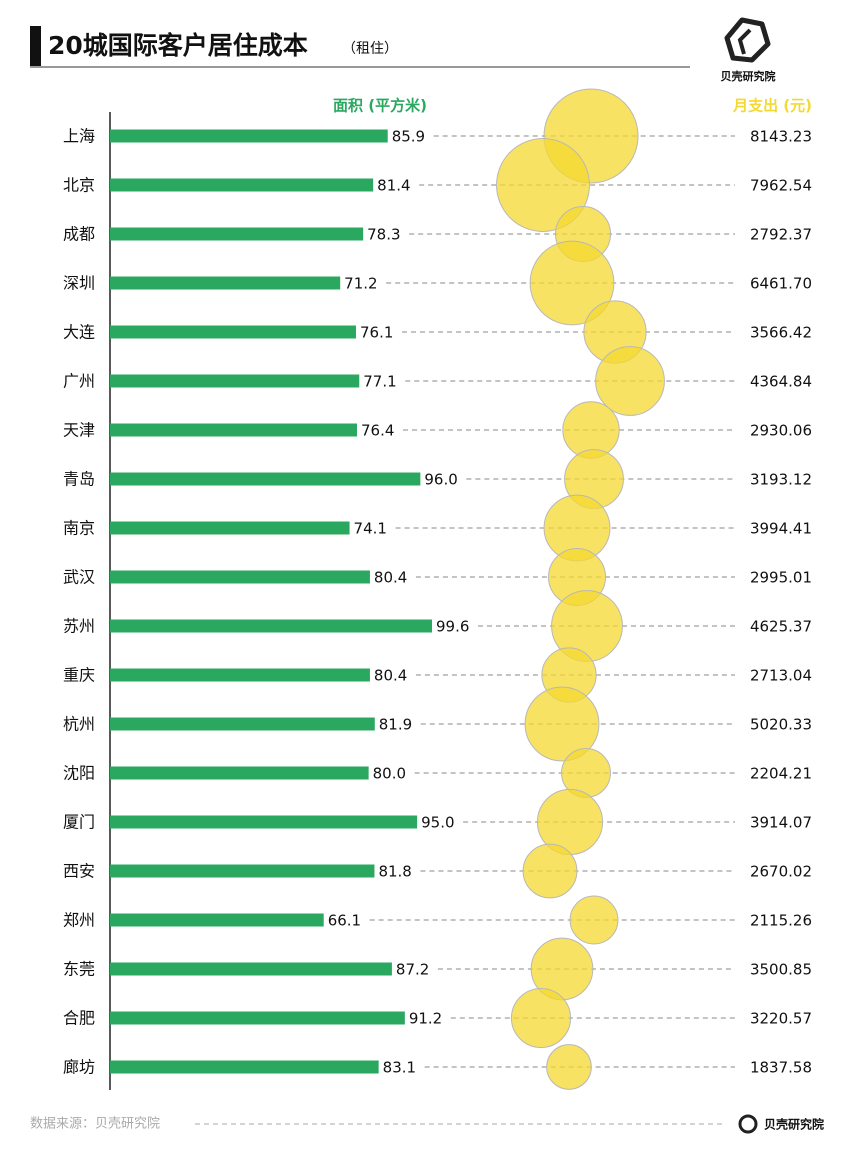 The height and width of the screenshot is (1156, 862). What do you see at coordinates (781, 186) in the screenshot?
I see `cost-label: 7962.54` at bounding box center [781, 186].